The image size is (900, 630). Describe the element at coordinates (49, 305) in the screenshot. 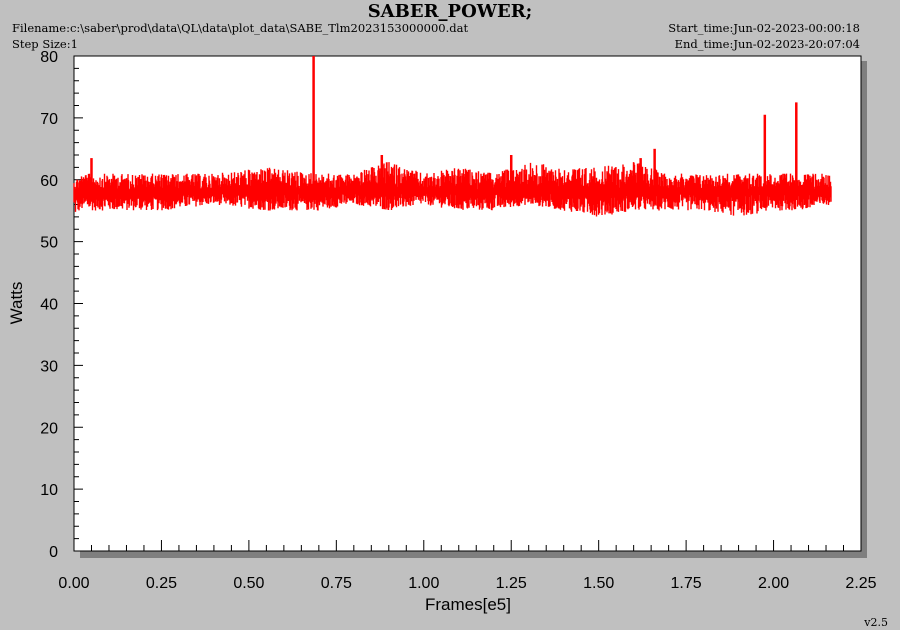

I see `y-tick-label: 40` at that location.